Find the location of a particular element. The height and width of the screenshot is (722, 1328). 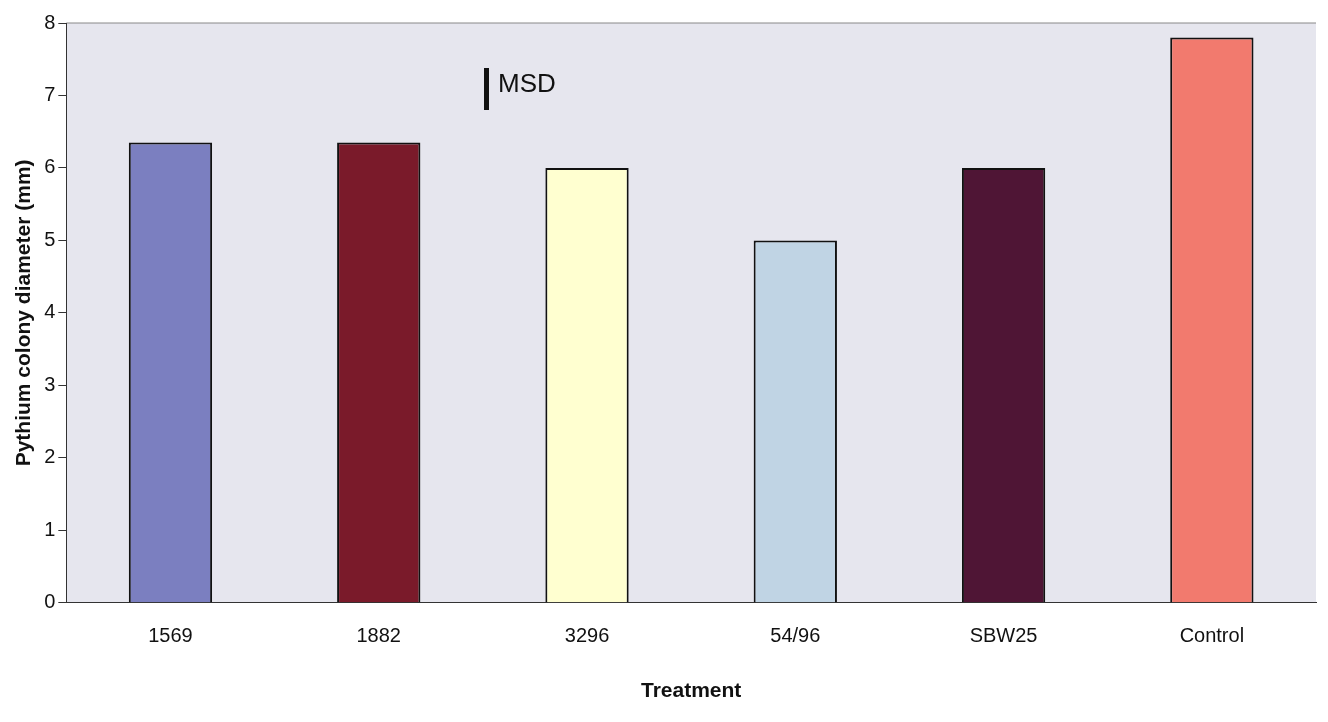

y-tick-label: 1 is located at coordinates (50, 528).